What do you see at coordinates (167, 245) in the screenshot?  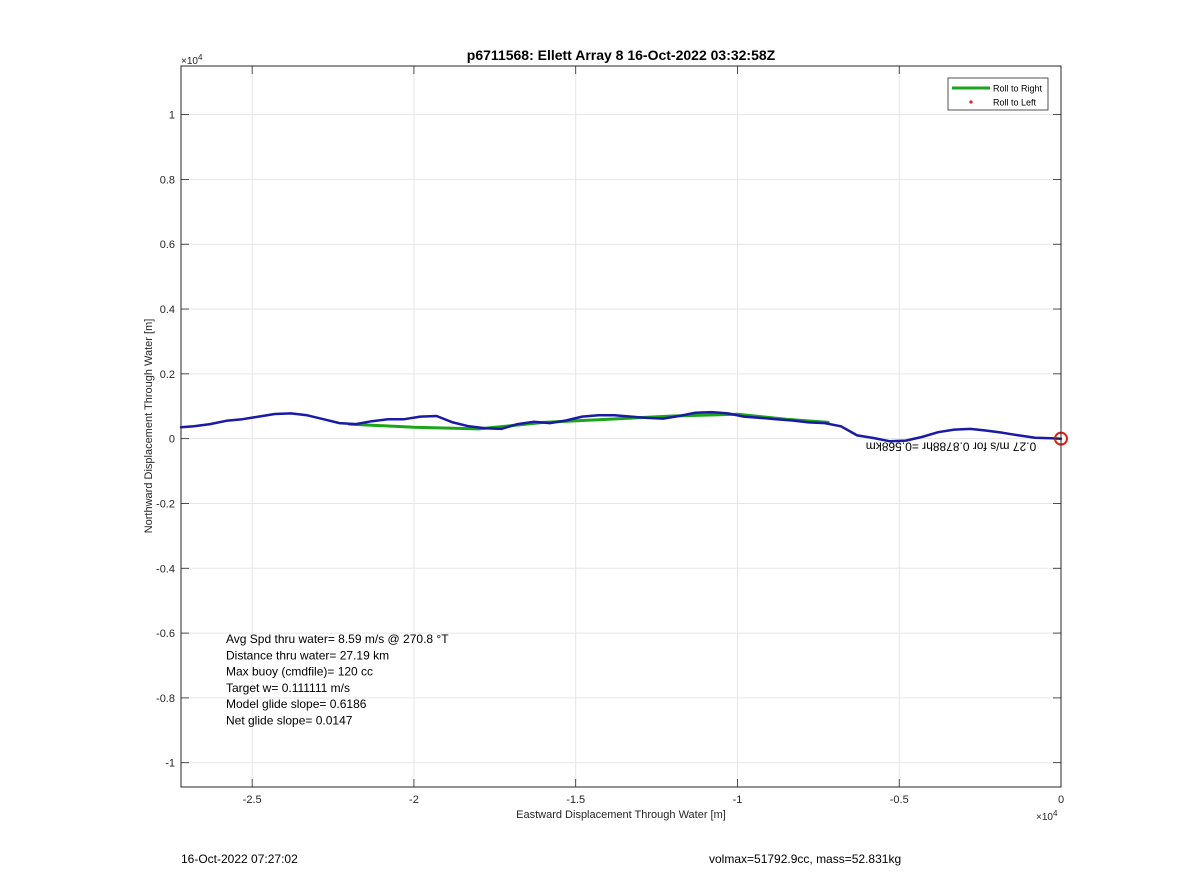 I see `y-tick-label: 0.6` at bounding box center [167, 245].